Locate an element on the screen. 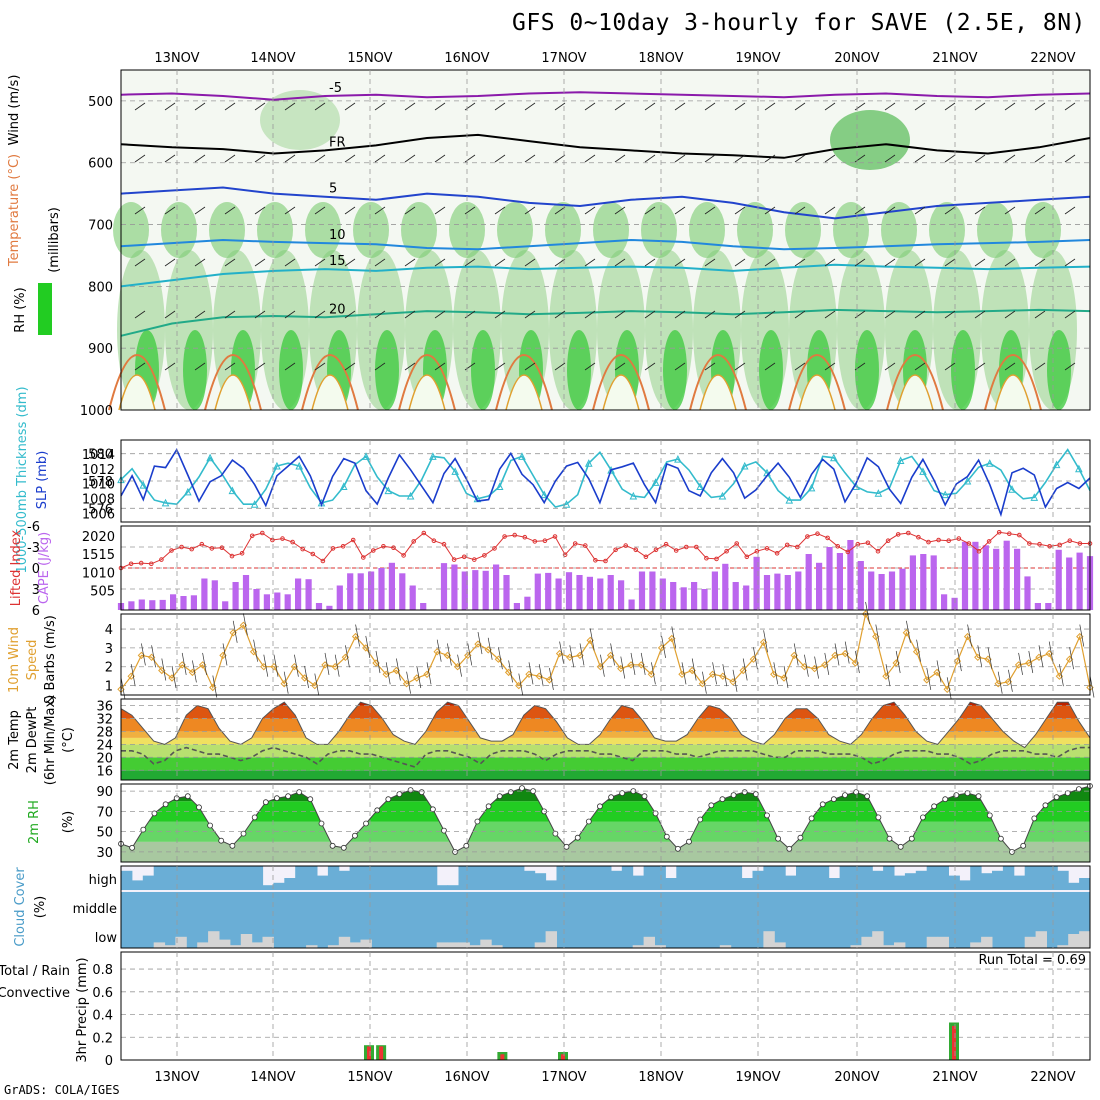 This screenshot has height=1100, width=1100. boundary-temp-contour-inner is located at coordinates (524, 392).